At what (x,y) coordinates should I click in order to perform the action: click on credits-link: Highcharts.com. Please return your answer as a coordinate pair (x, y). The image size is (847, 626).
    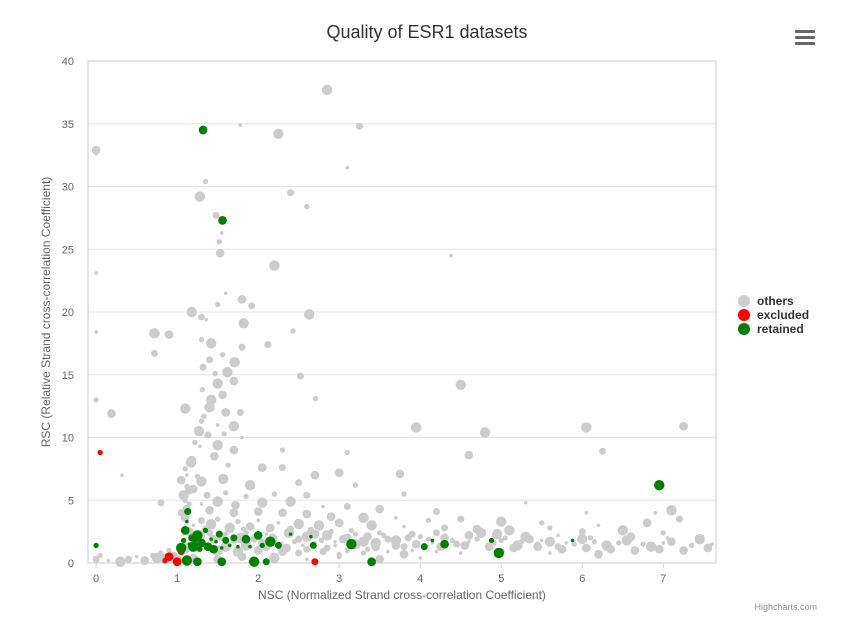
    Looking at the image, I should click on (785, 607).